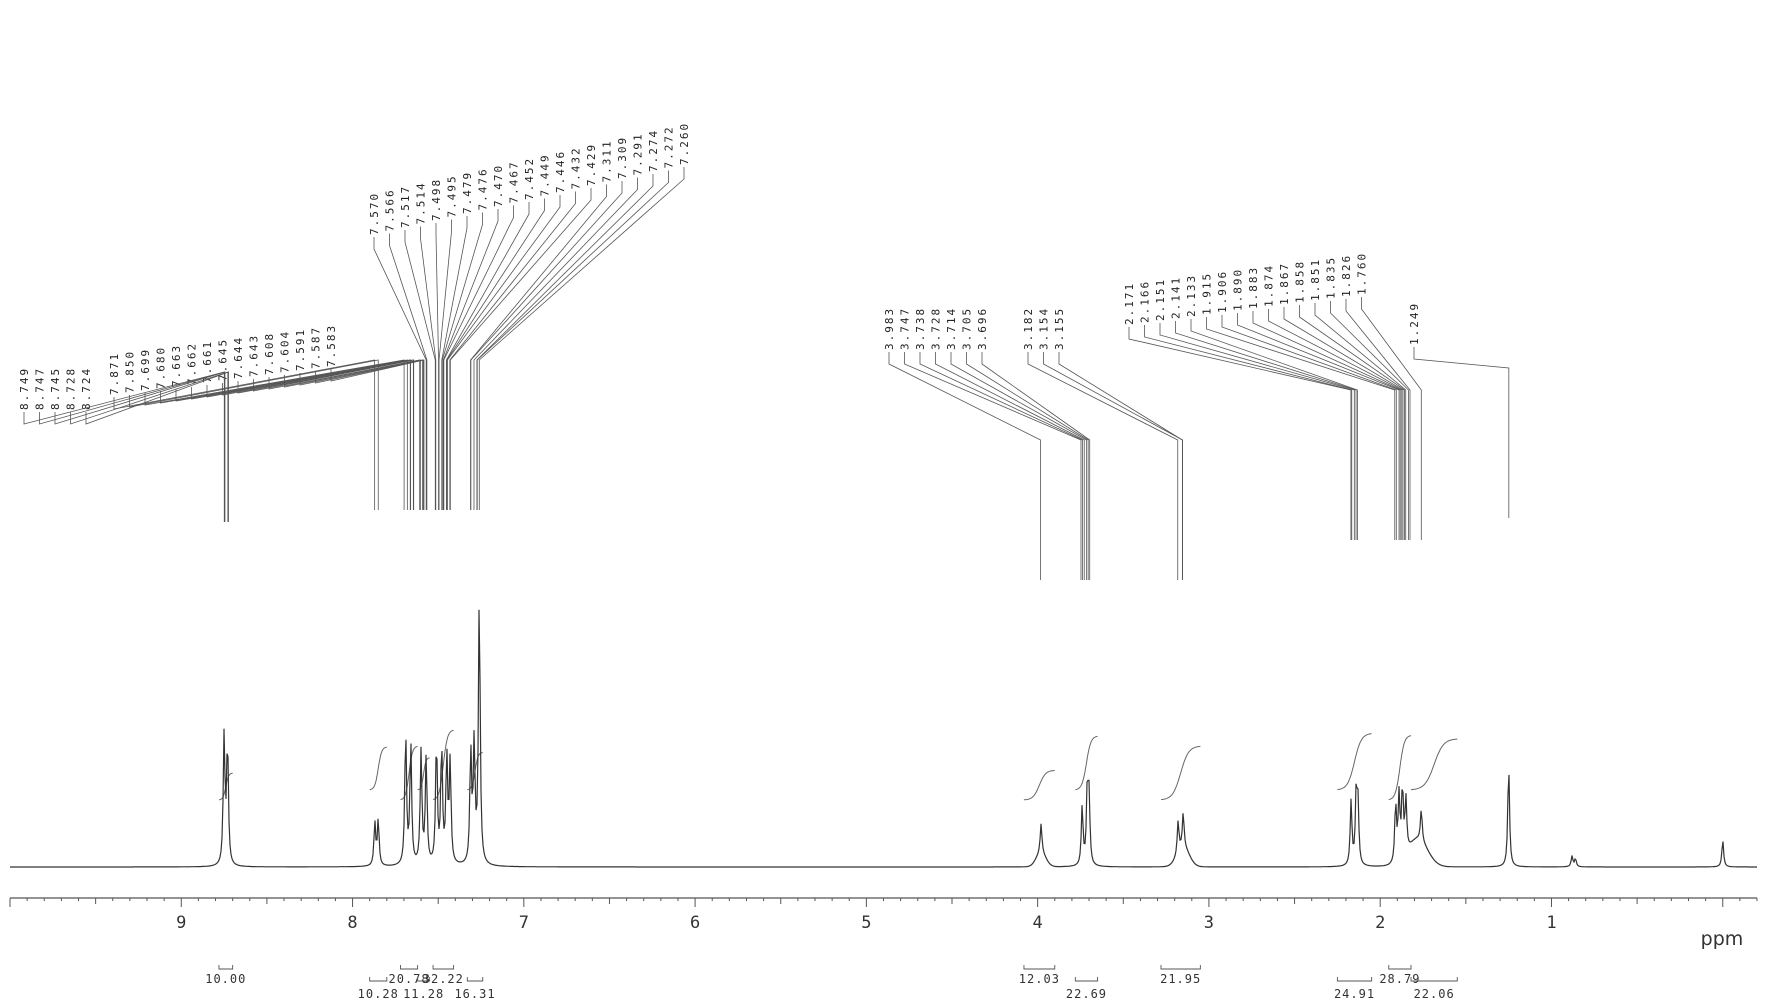 Image resolution: width=1767 pixels, height=1005 pixels. What do you see at coordinates (130, 371) in the screenshot?
I see `peak-label: 7.850` at bounding box center [130, 371].